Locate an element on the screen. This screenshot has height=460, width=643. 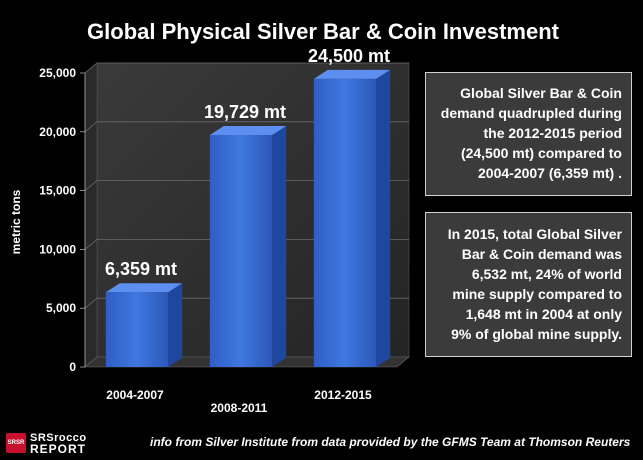
data-label-2008-2011: 19,729 mt is located at coordinates (245, 112).